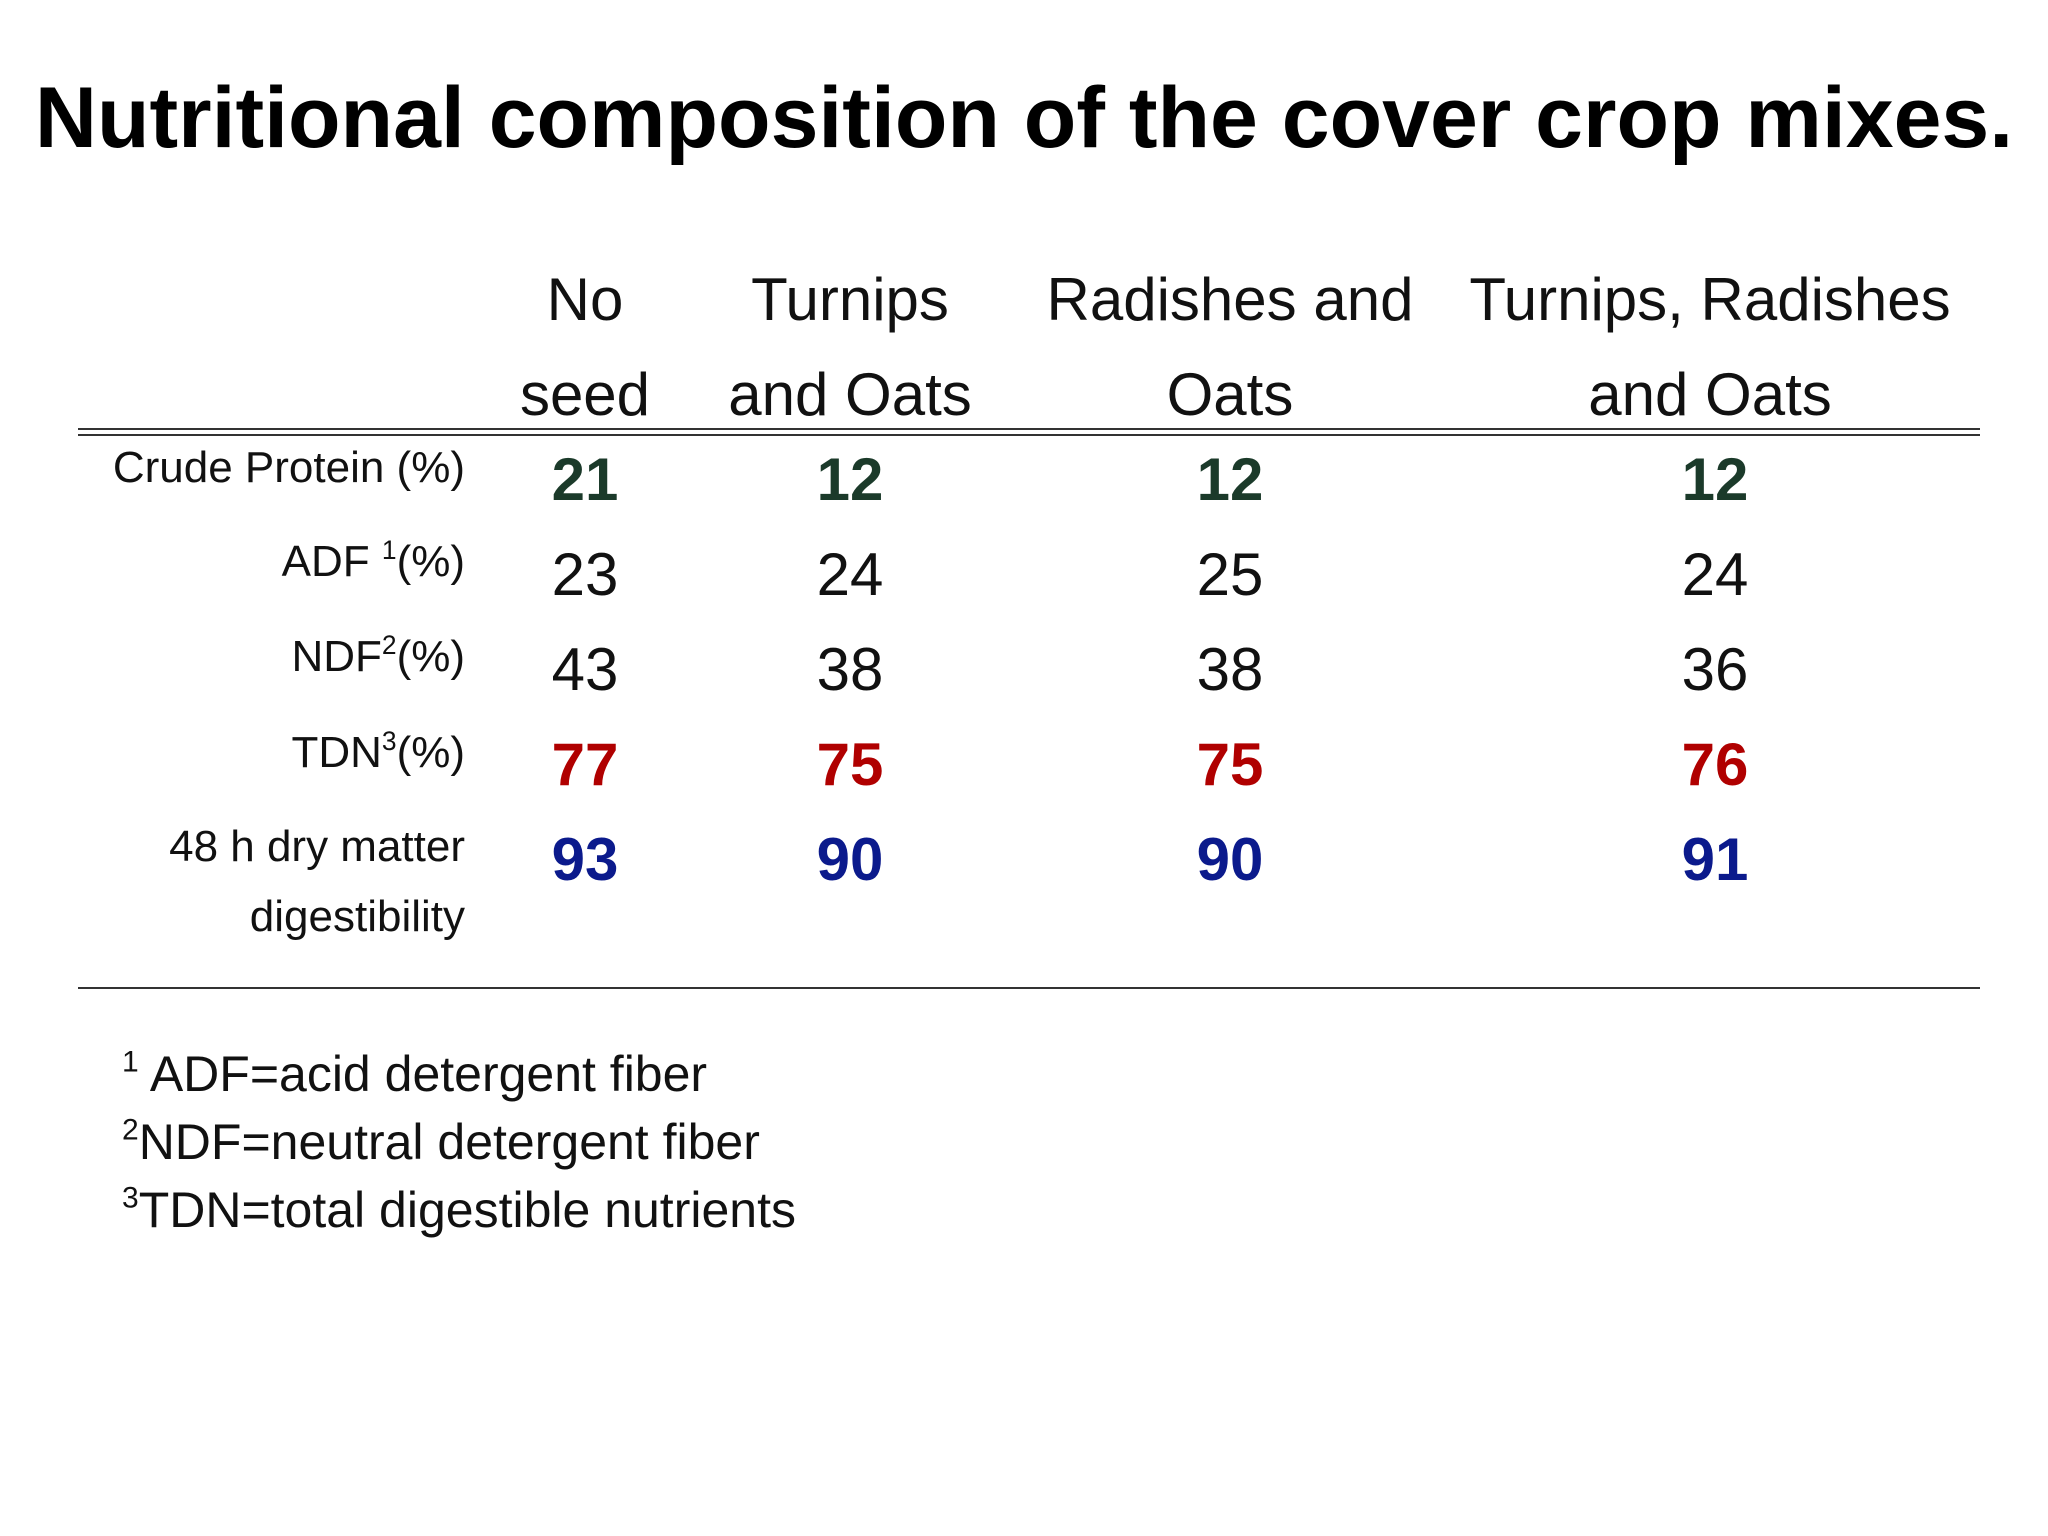  Describe the element at coordinates (1230, 347) in the screenshot. I see `column-header-radishes-oats: Radishes and Oats` at that location.